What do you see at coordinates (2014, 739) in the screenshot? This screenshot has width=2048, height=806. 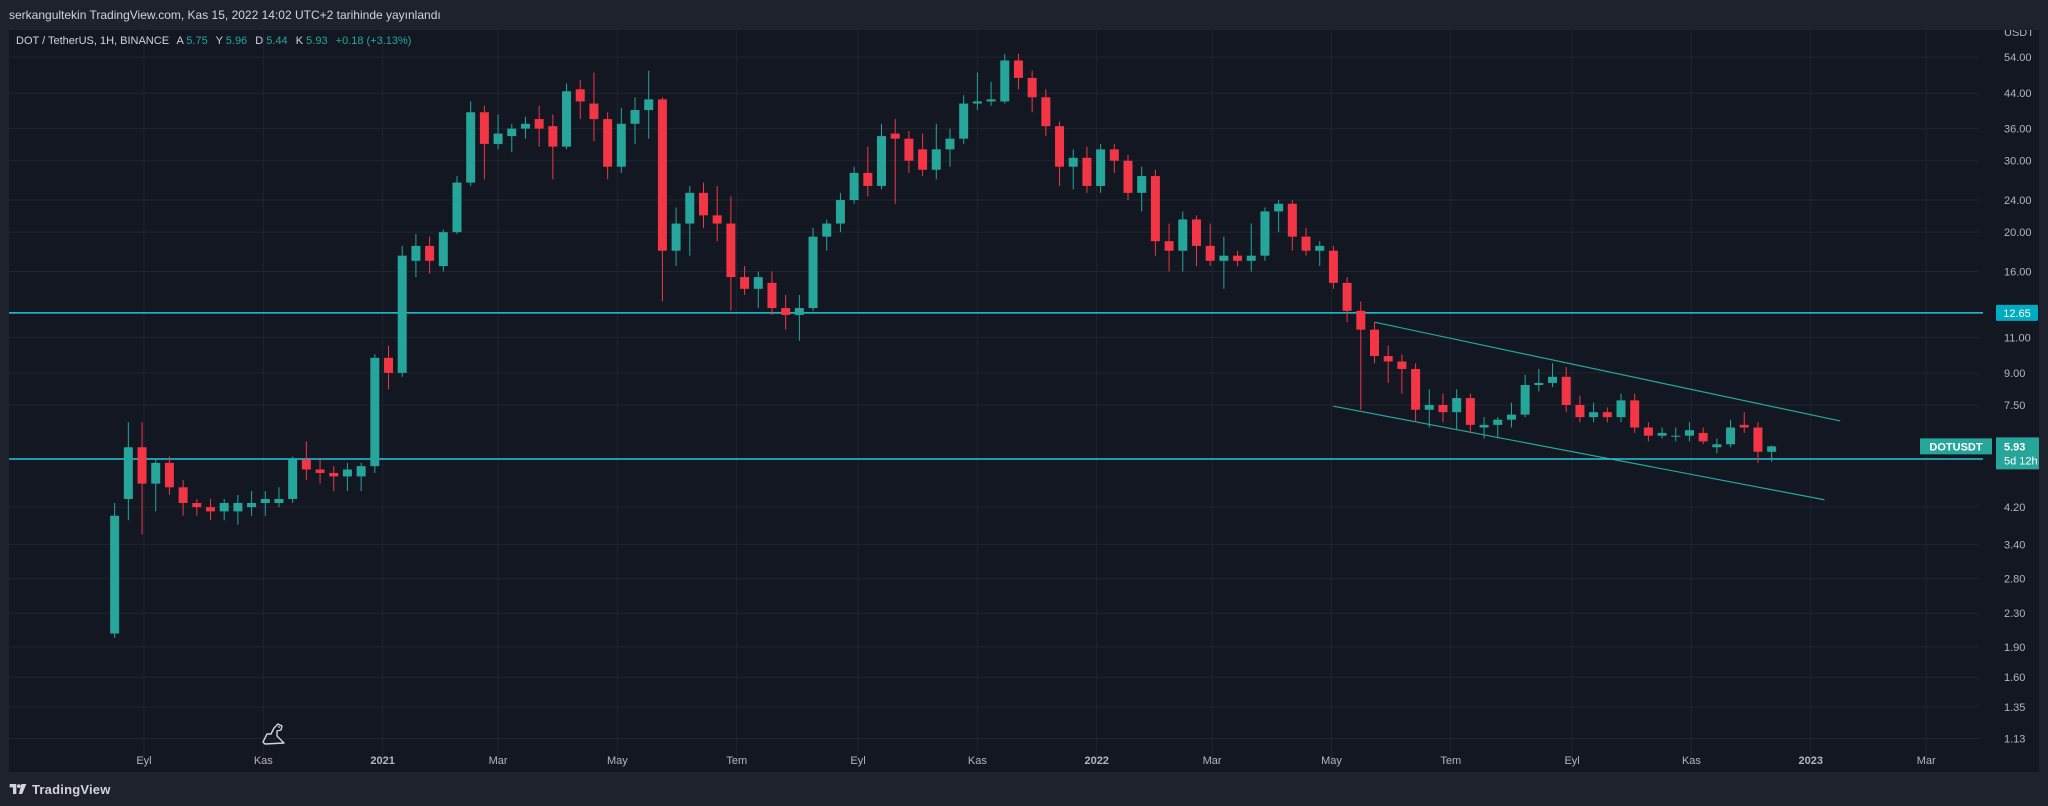 I see `price-tick-label: 1.13` at bounding box center [2014, 739].